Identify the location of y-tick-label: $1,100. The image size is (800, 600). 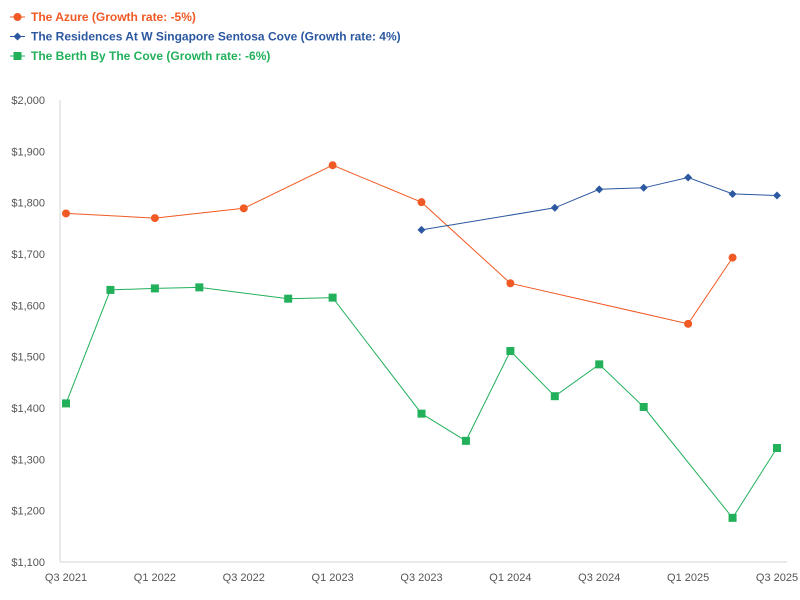
(28, 563).